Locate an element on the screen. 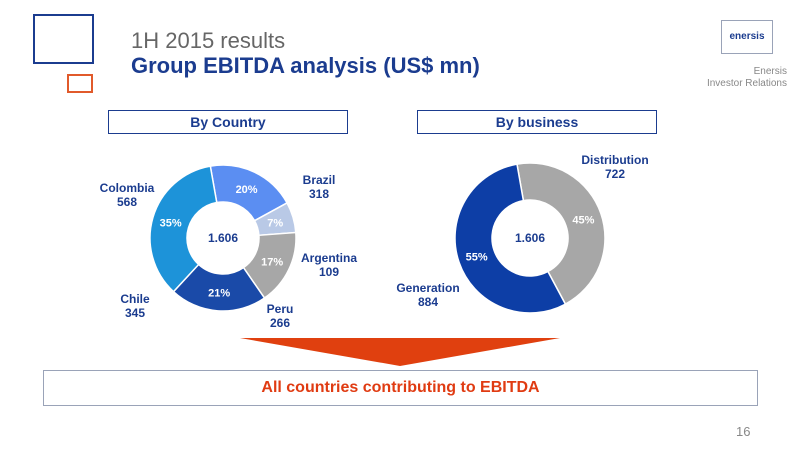 This screenshot has height=450, width=800. slice-label-distribution: Distribution 722 is located at coordinates (615, 167).